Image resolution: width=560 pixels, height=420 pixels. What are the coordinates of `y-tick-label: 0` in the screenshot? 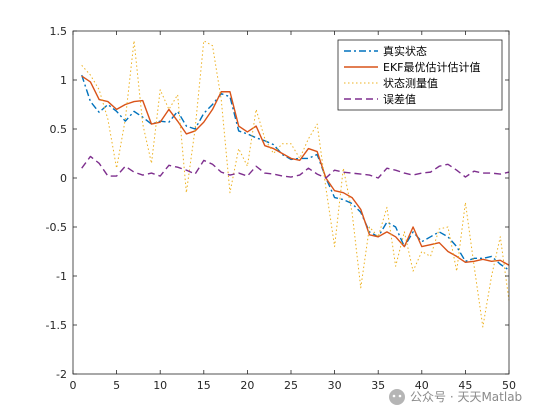 It's located at (63, 178).